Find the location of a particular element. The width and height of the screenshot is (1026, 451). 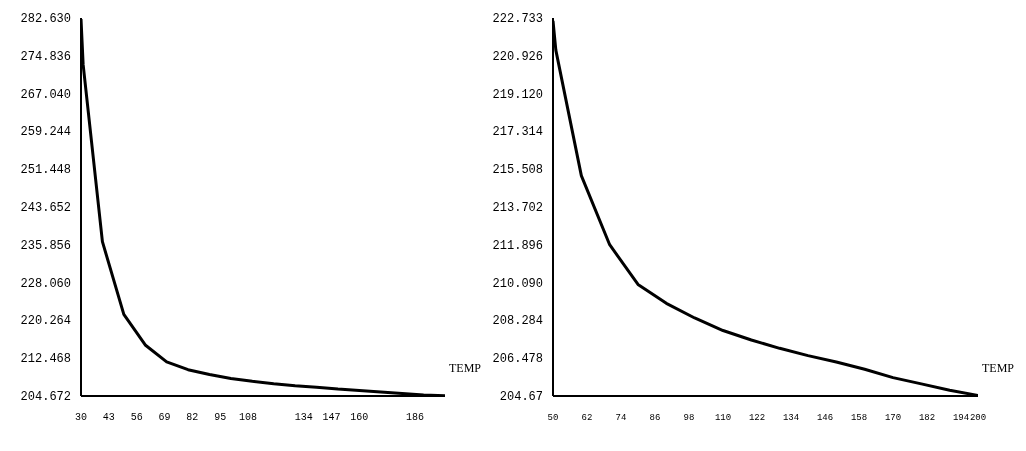

x-tick-label: 50 is located at coordinates (553, 418).